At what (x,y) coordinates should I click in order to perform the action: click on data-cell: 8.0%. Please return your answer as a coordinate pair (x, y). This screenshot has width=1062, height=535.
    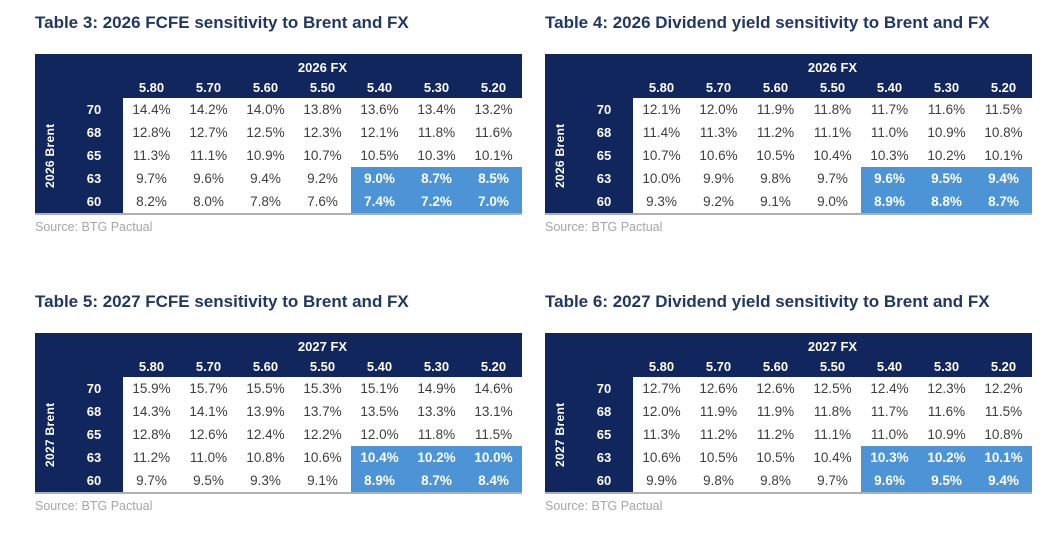
    Looking at the image, I should click on (208, 201).